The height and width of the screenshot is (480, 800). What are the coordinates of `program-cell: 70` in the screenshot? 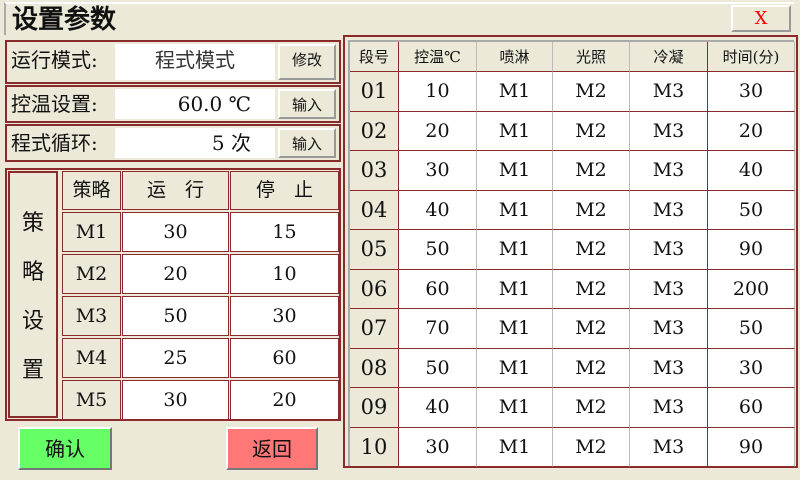 It's located at (438, 329).